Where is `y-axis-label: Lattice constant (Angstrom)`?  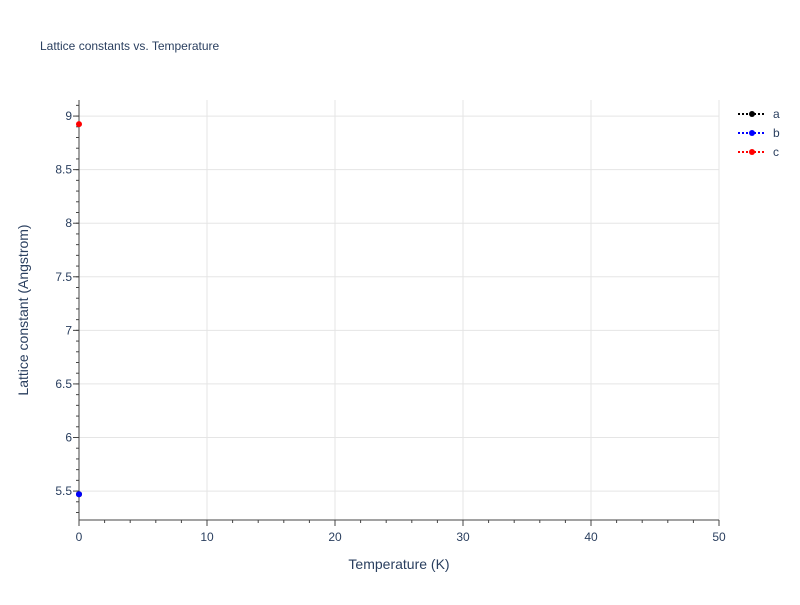 y-axis-label: Lattice constant (Angstrom) is located at coordinates (23, 309).